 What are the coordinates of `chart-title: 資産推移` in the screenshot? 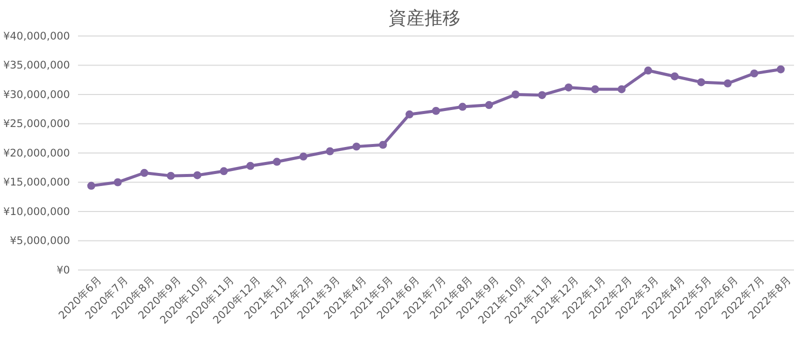 It's located at (424, 18).